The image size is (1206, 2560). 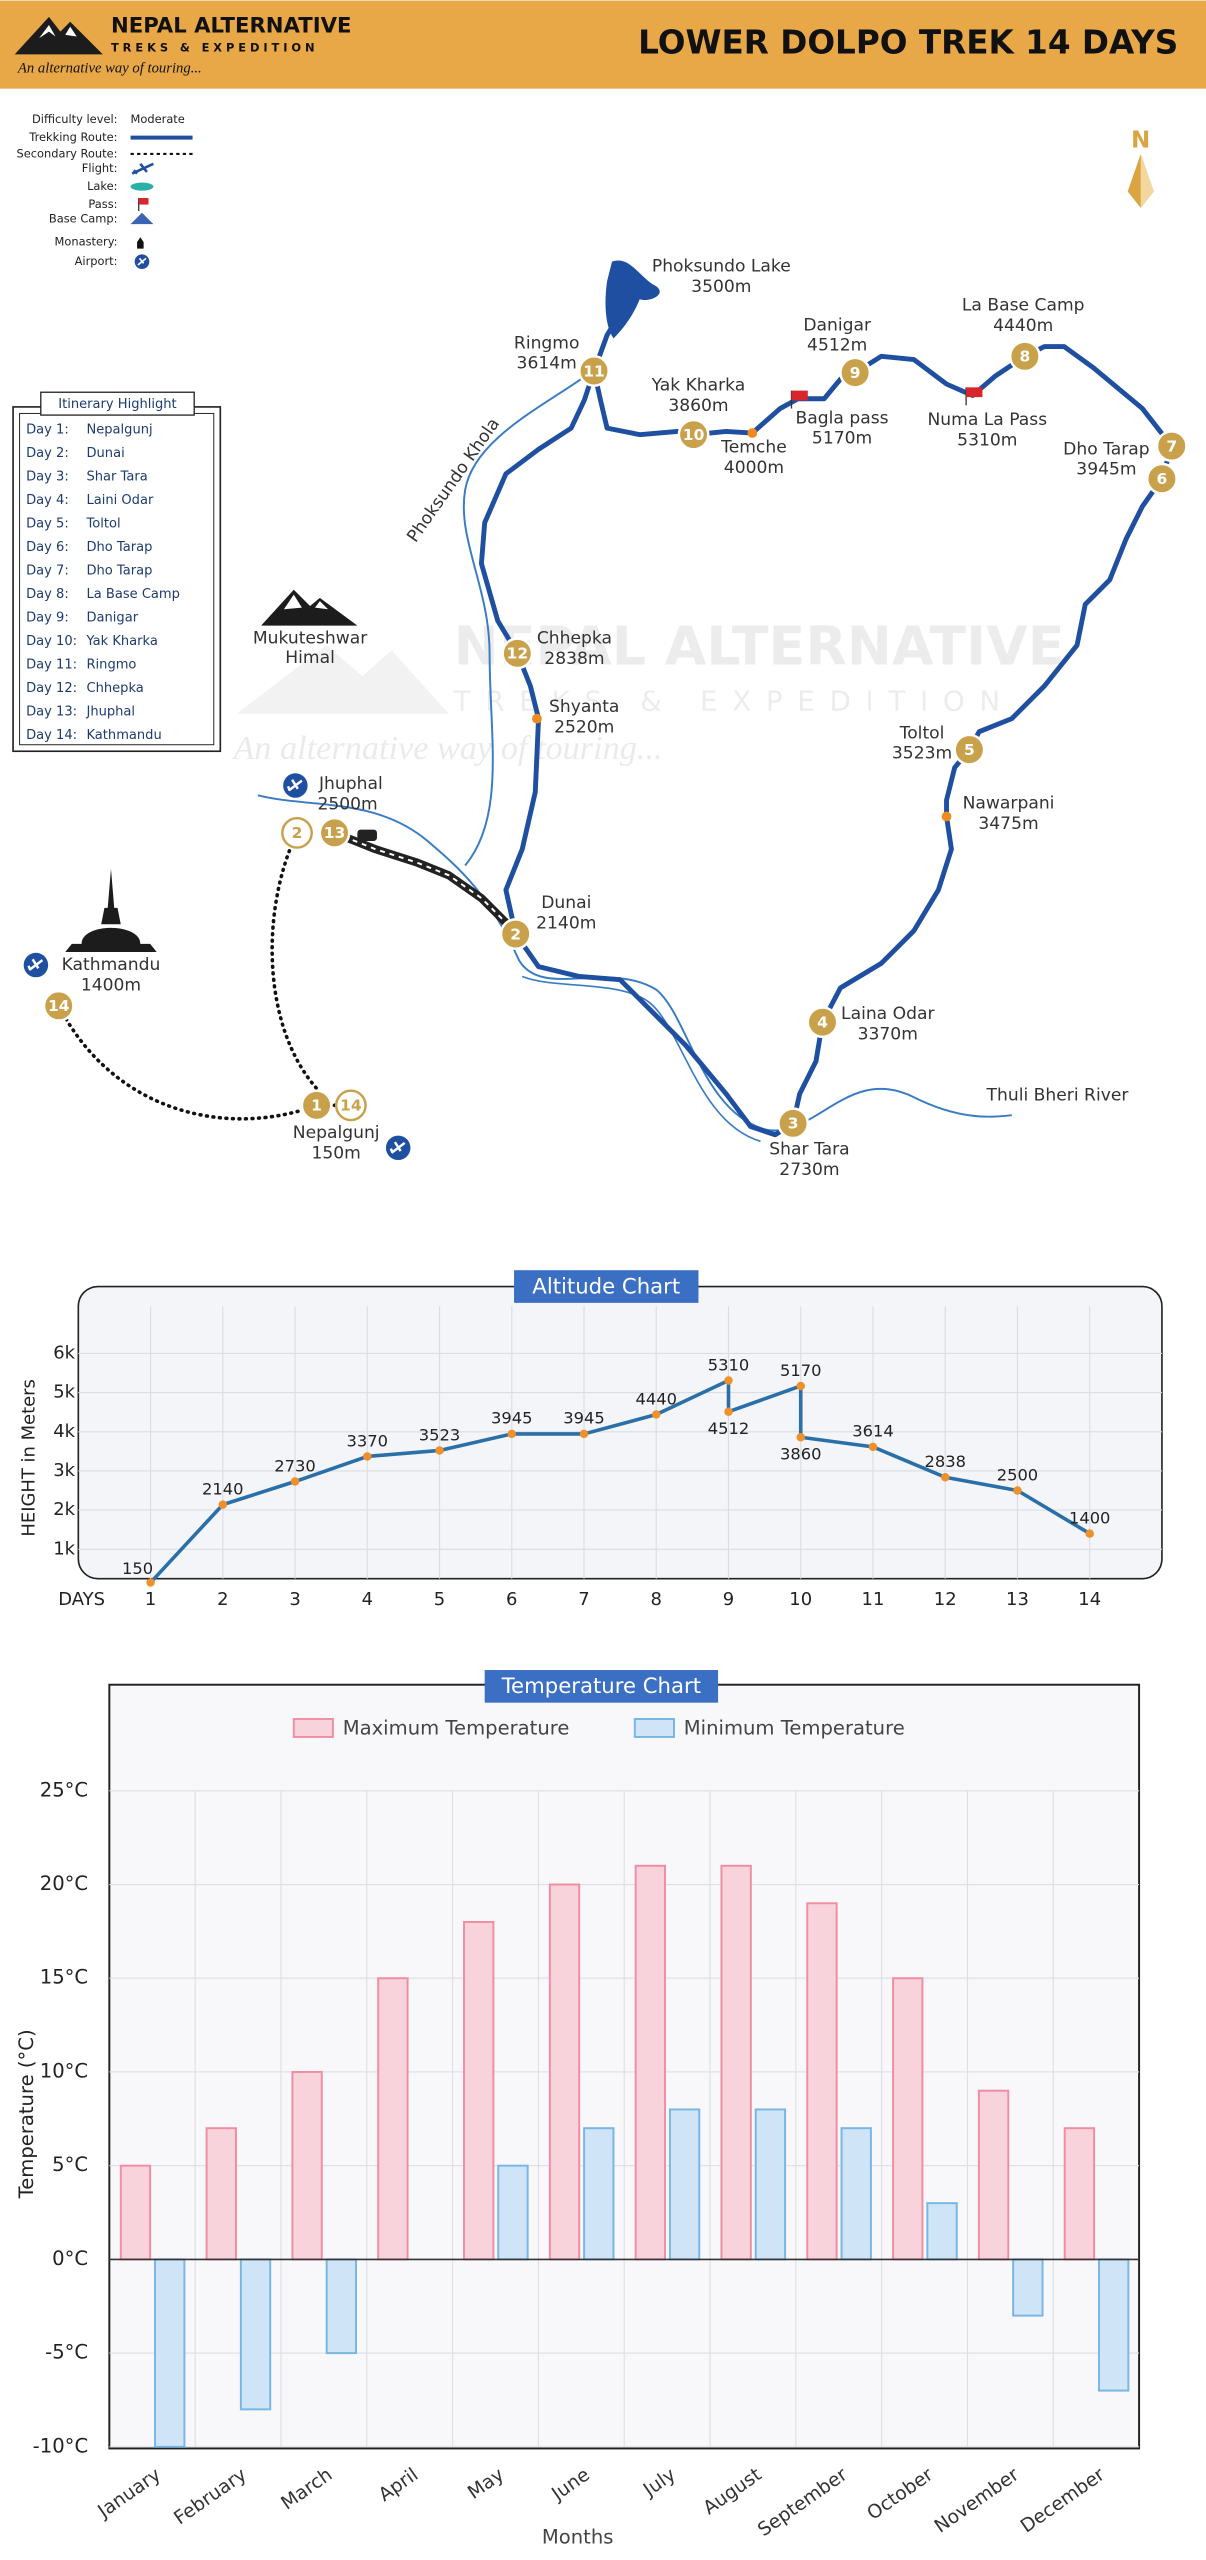 What do you see at coordinates (733, 2491) in the screenshot?
I see `x-tick-label: August` at bounding box center [733, 2491].